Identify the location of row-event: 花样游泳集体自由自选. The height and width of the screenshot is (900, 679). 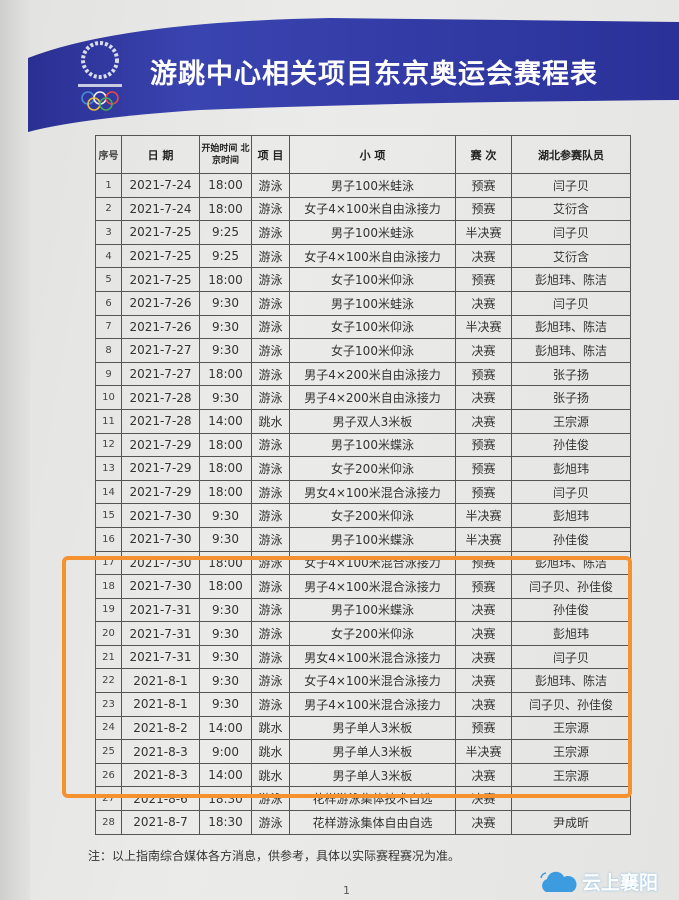
(372, 822).